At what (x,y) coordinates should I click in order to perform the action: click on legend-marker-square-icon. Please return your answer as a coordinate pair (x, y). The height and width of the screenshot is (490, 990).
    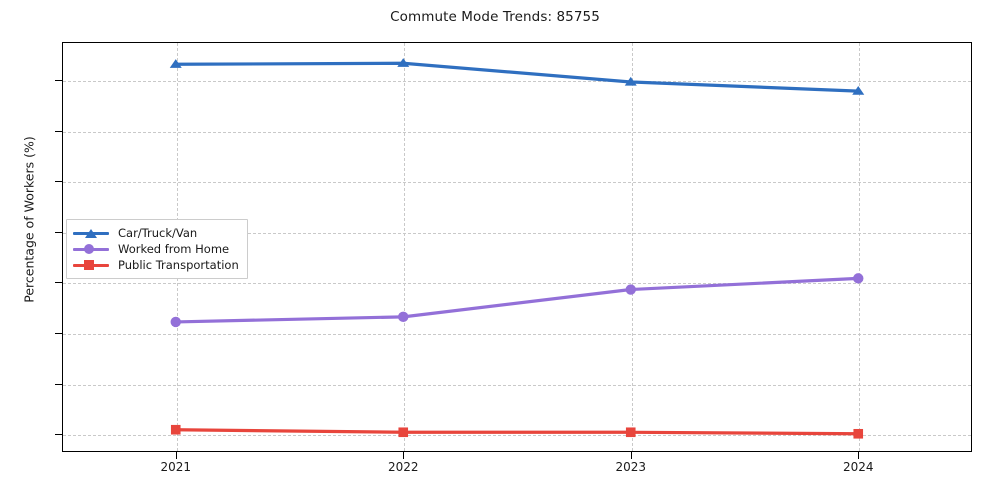
    Looking at the image, I should click on (89, 265).